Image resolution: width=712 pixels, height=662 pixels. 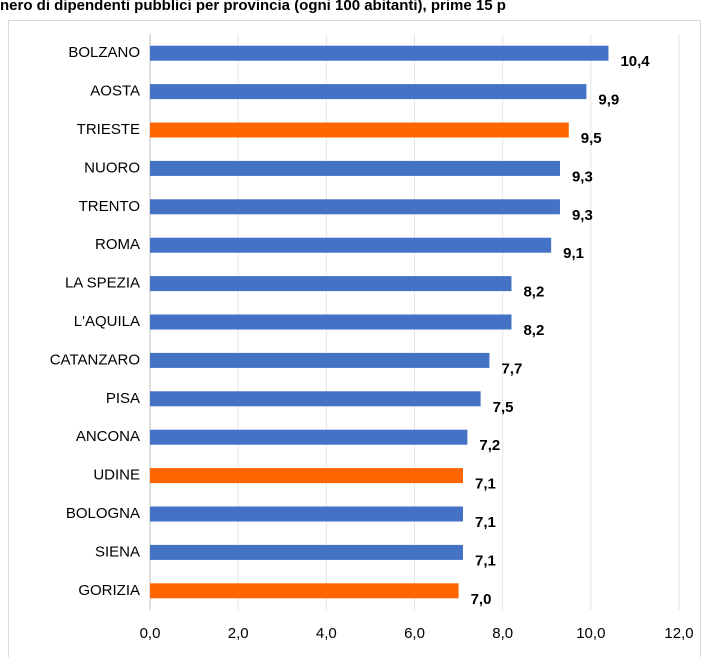 What do you see at coordinates (511, 368) in the screenshot?
I see `data-label: 7,7` at bounding box center [511, 368].